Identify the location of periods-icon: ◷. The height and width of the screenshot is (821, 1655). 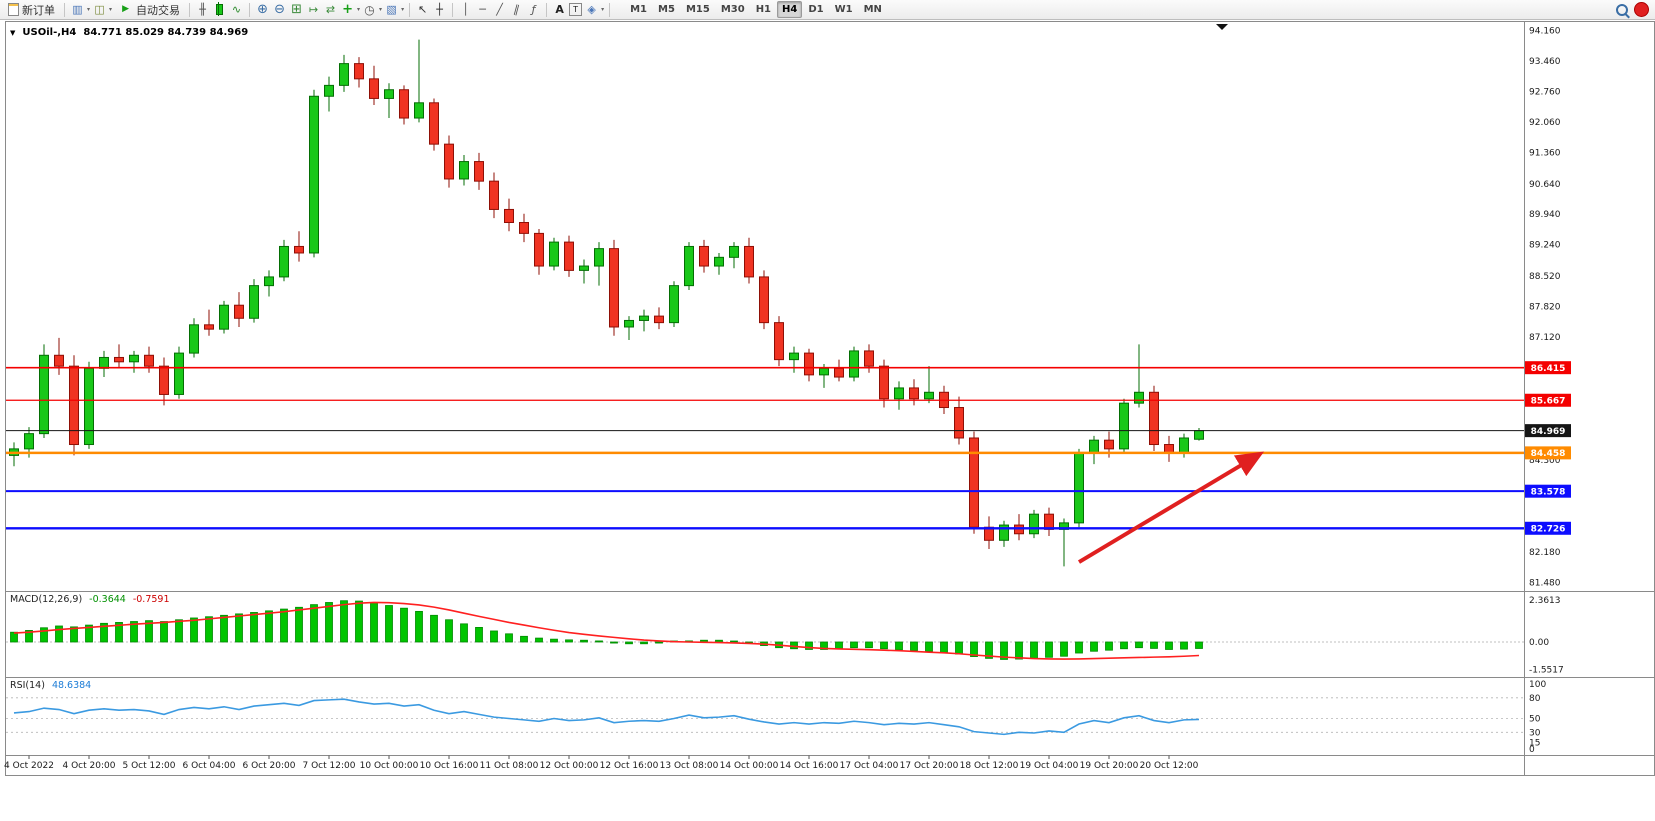
(369, 9).